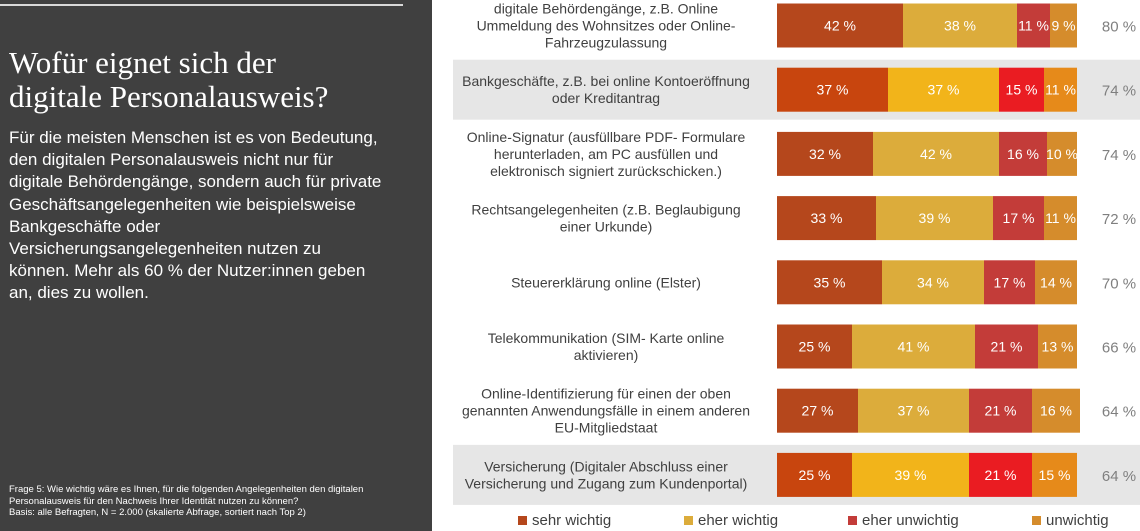 Image resolution: width=1140 pixels, height=531 pixels. I want to click on bar-value-label: 35 %, so click(830, 282).